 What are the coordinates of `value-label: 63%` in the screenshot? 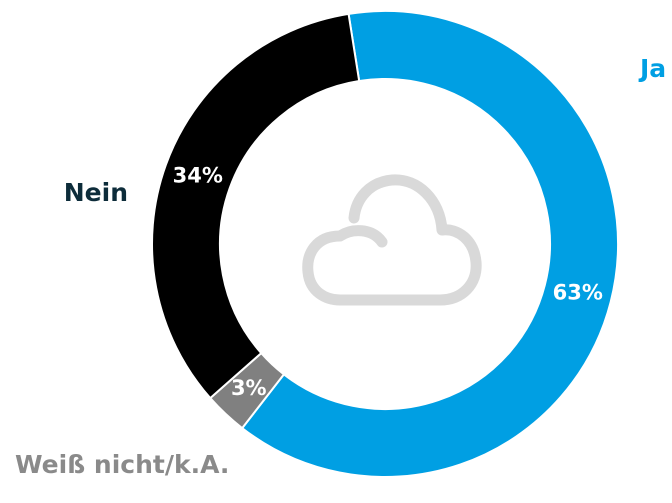 It's located at (578, 292).